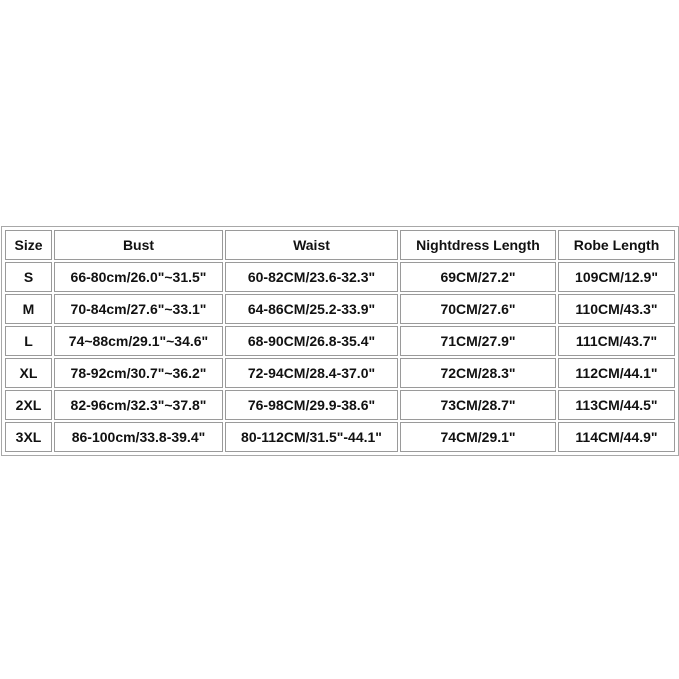  I want to click on cell-size: L, so click(28, 341).